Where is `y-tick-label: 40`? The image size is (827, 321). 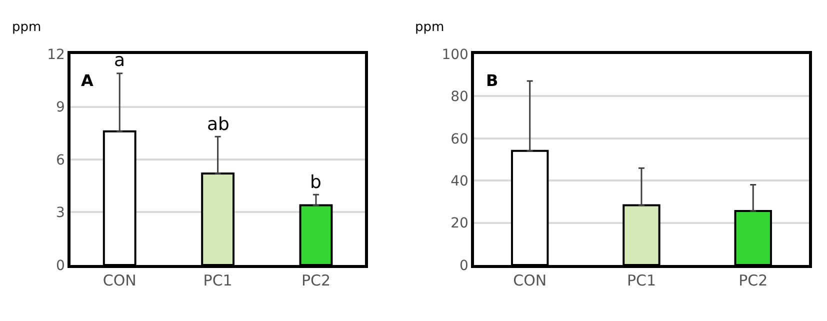 y-tick-label: 40 is located at coordinates (459, 181).